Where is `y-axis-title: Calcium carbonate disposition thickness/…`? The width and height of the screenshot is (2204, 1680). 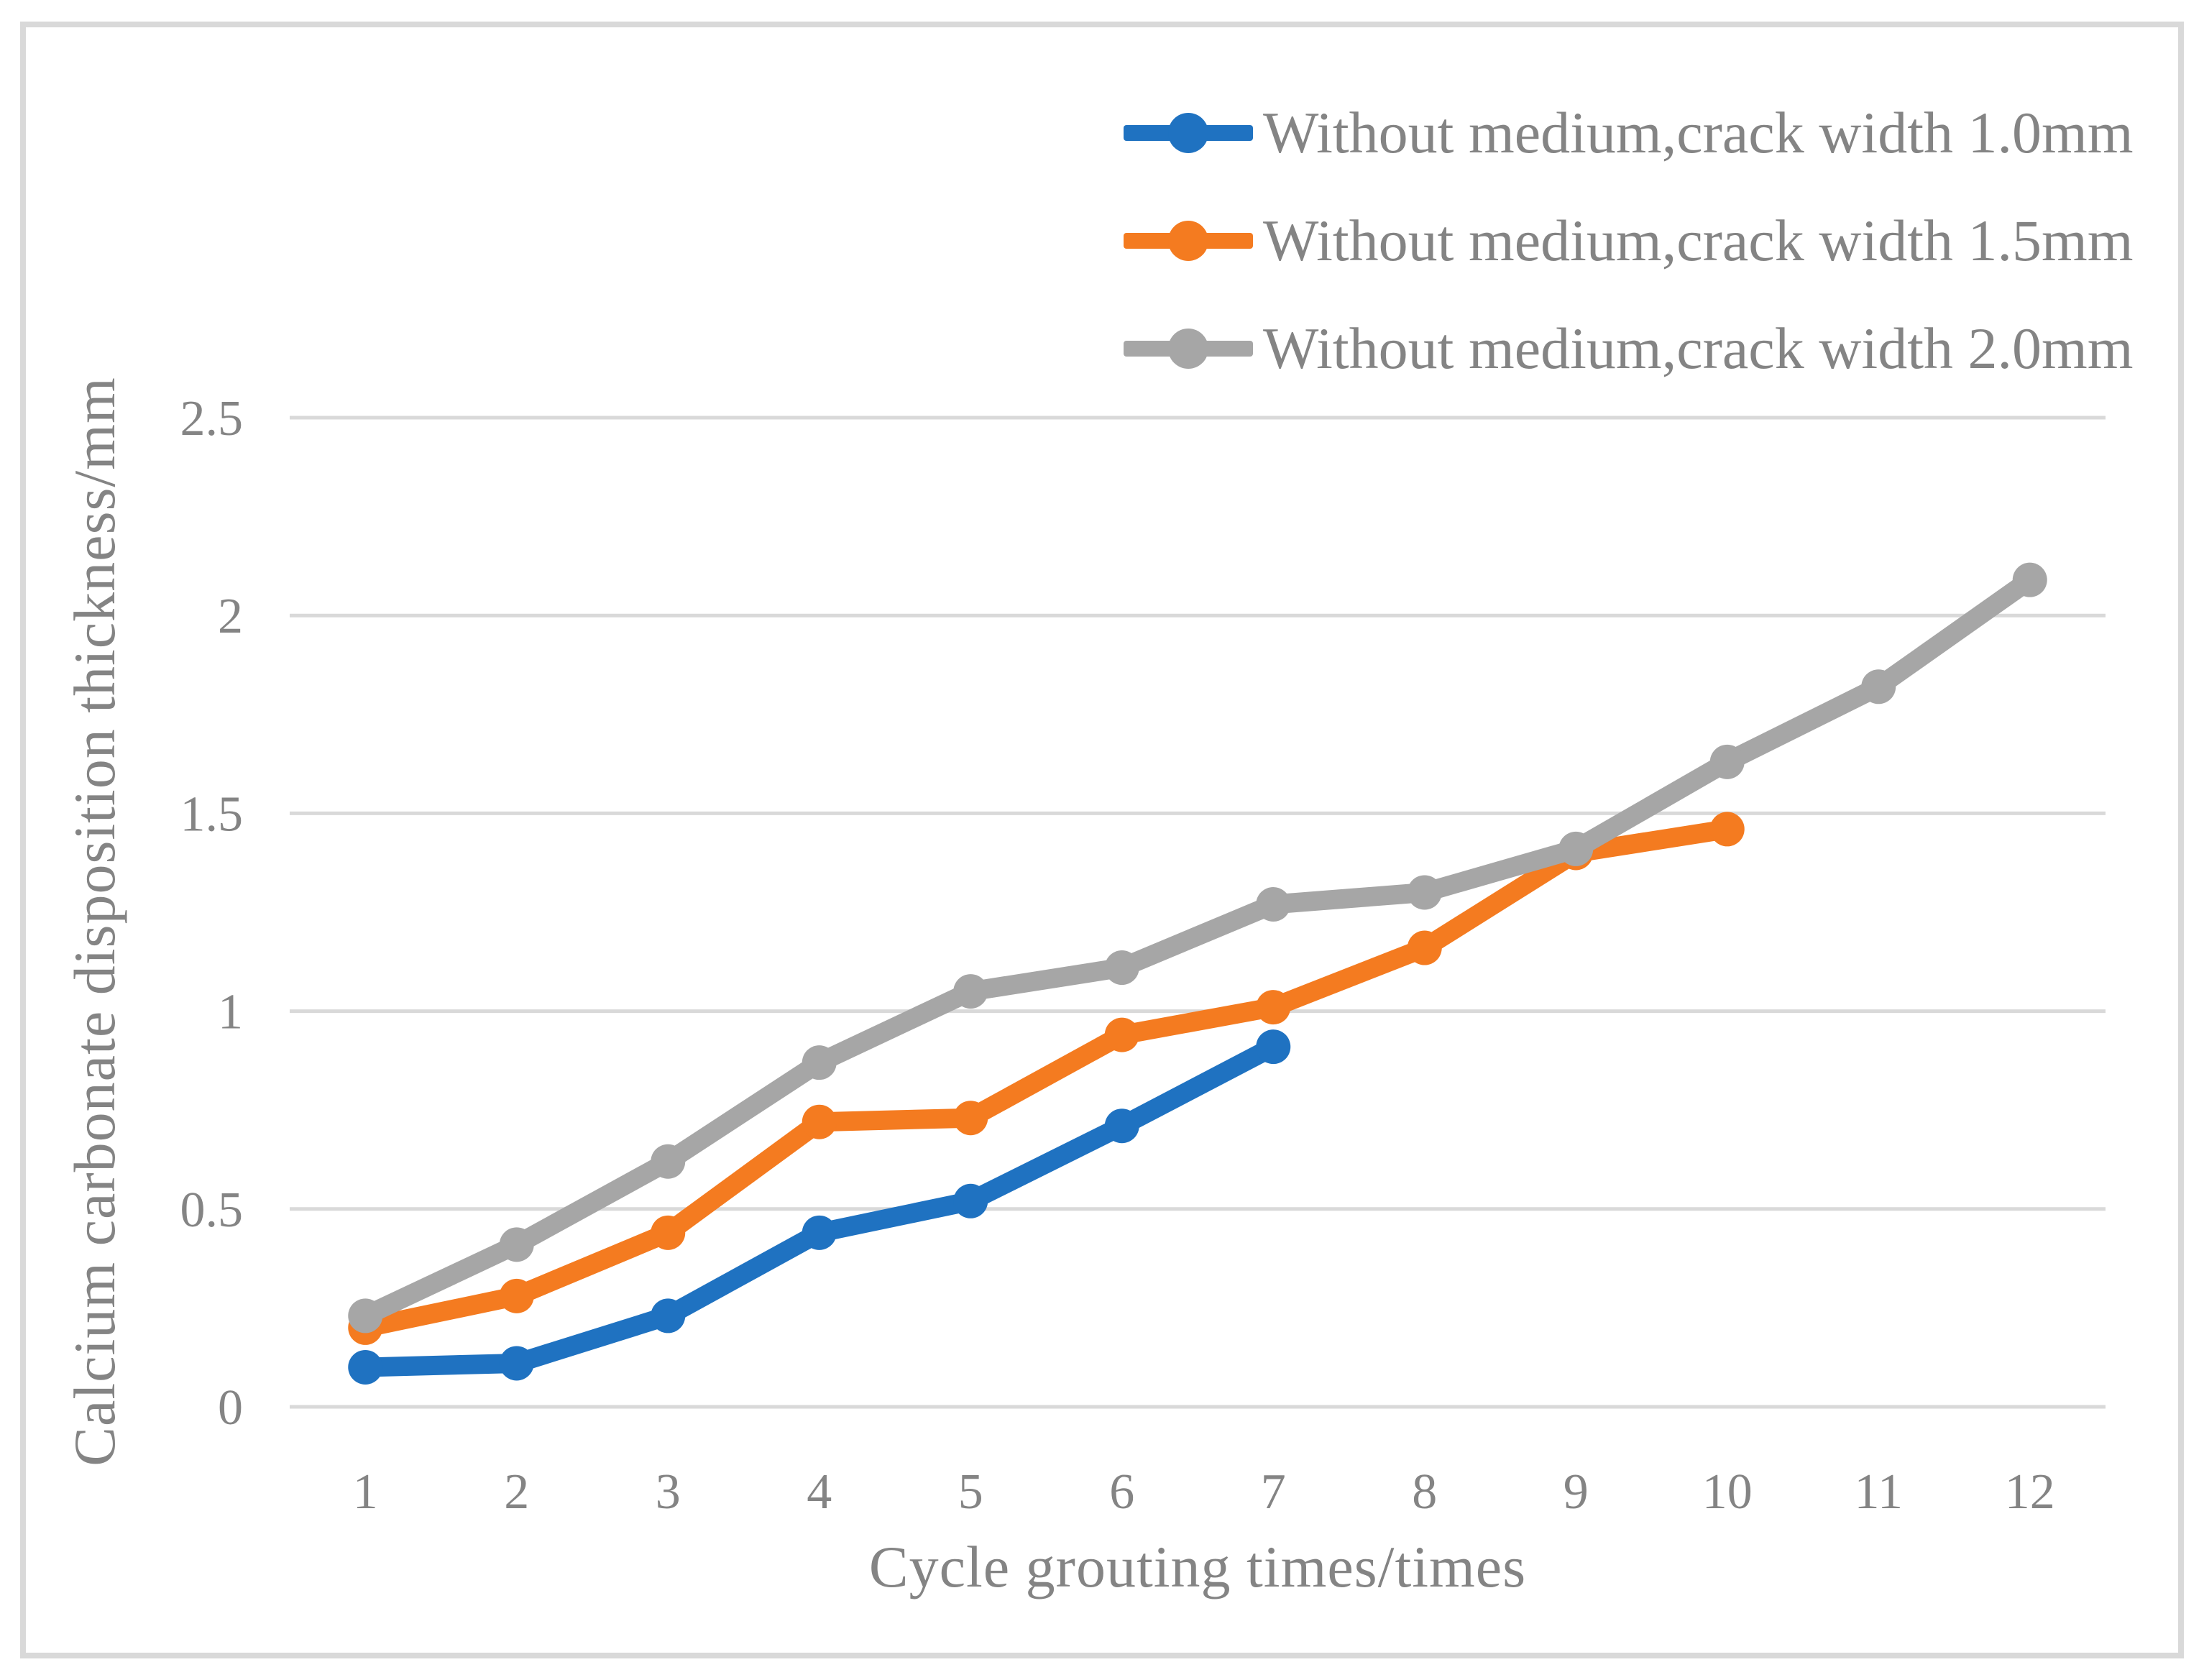
y-axis-title: Calcium carbonate disposition thickness/… is located at coordinates (94, 921).